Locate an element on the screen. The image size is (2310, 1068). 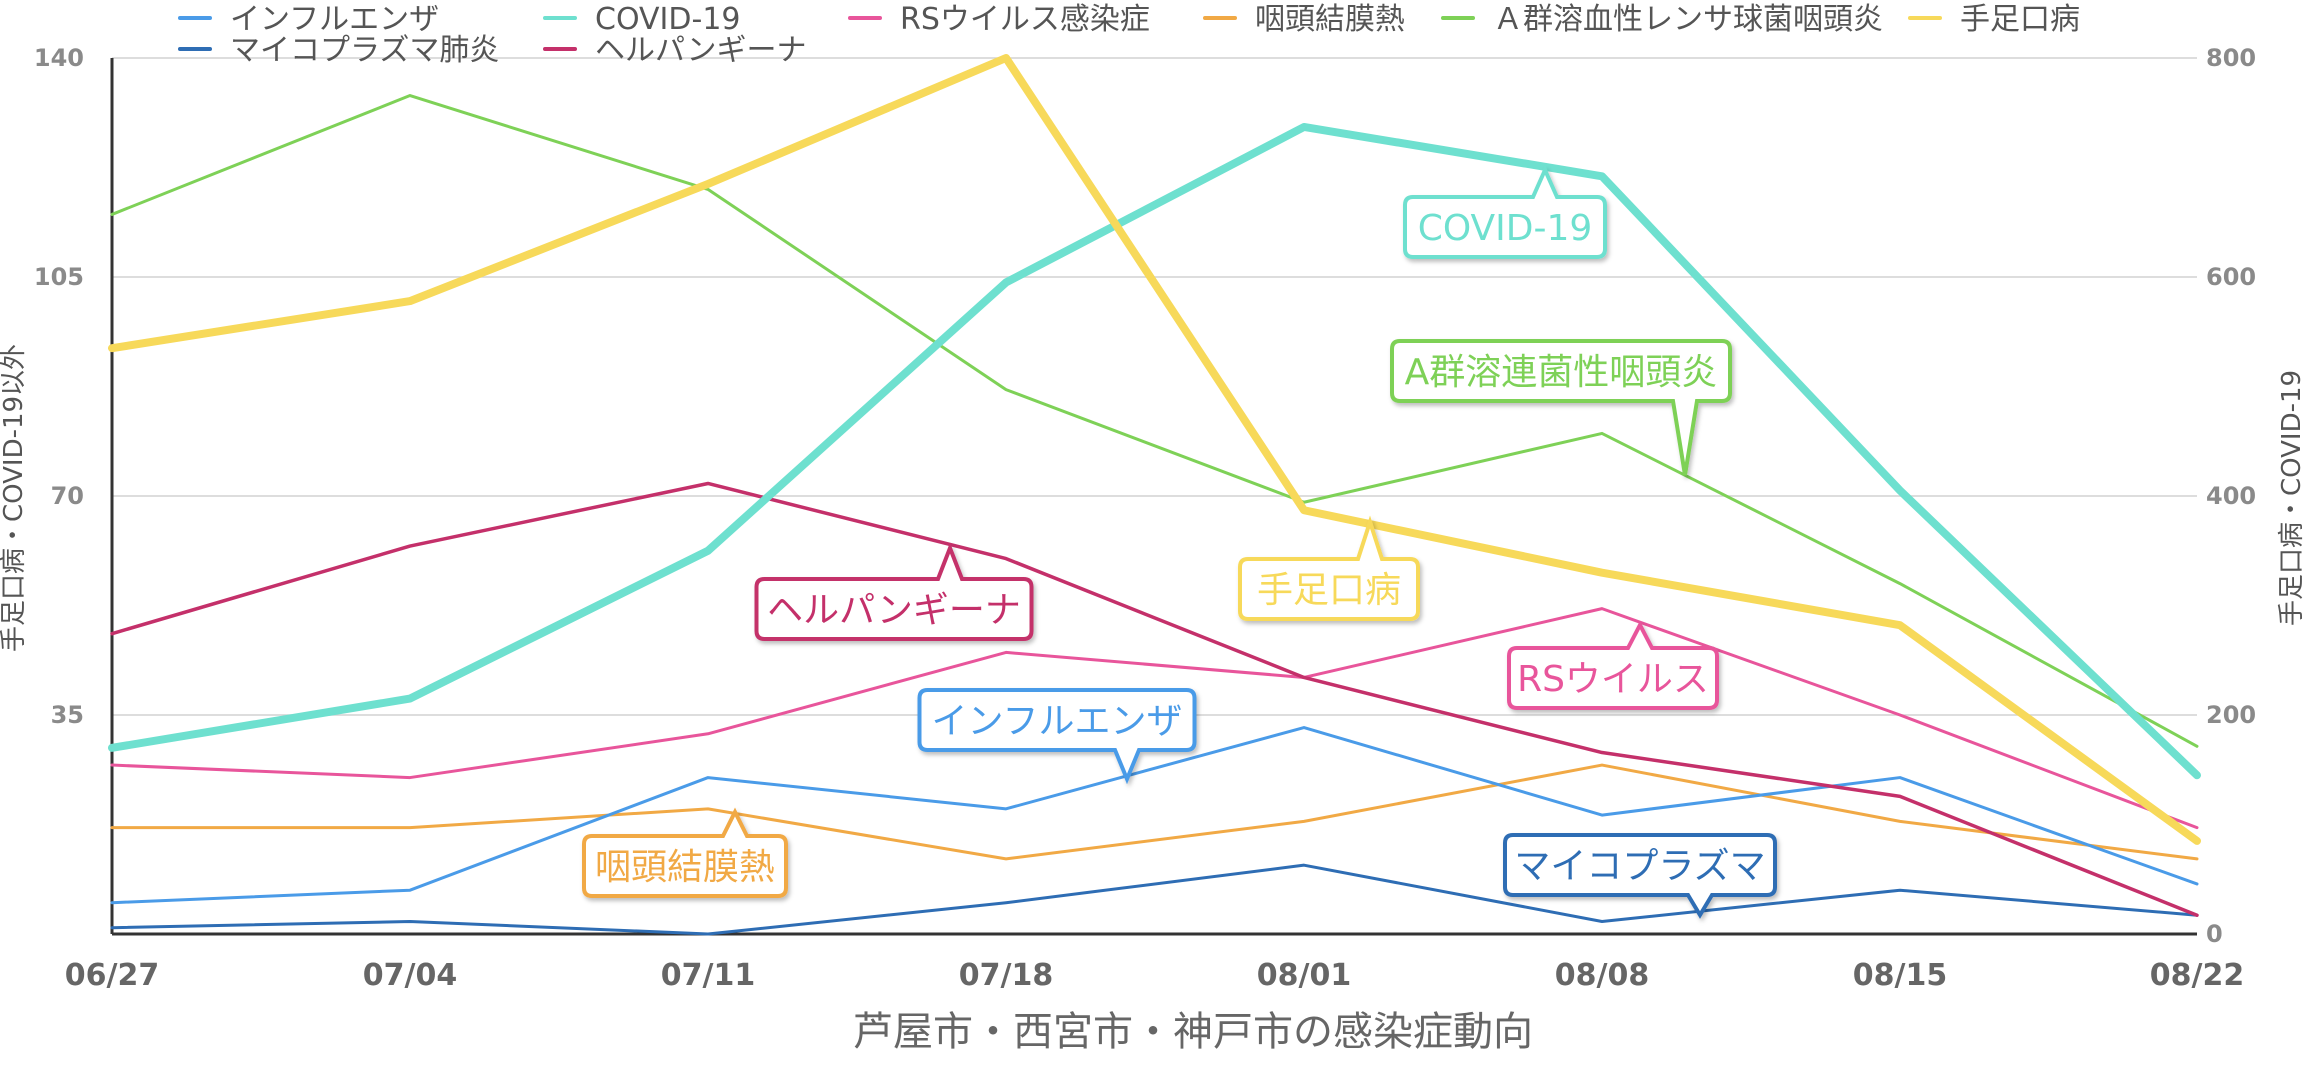
legend-label: COVID-19 is located at coordinates (668, 19).